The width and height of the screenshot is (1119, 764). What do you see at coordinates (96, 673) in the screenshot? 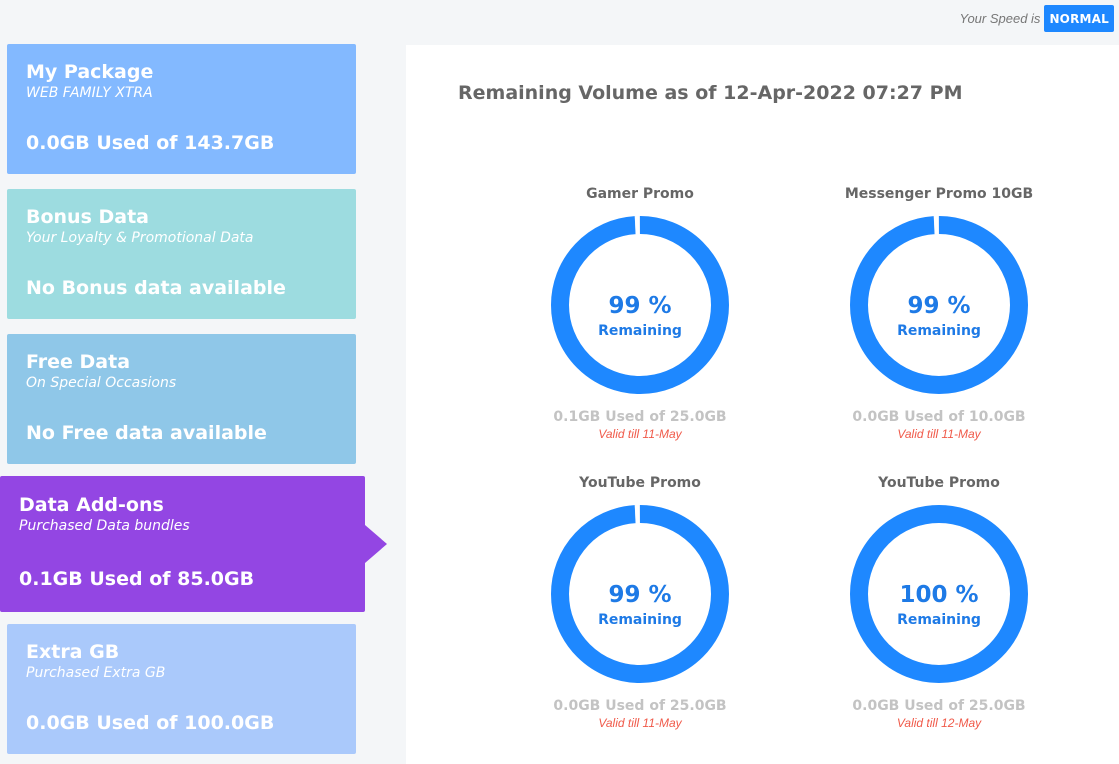
I see `card-subtitle: Purchased Extra GB` at bounding box center [96, 673].